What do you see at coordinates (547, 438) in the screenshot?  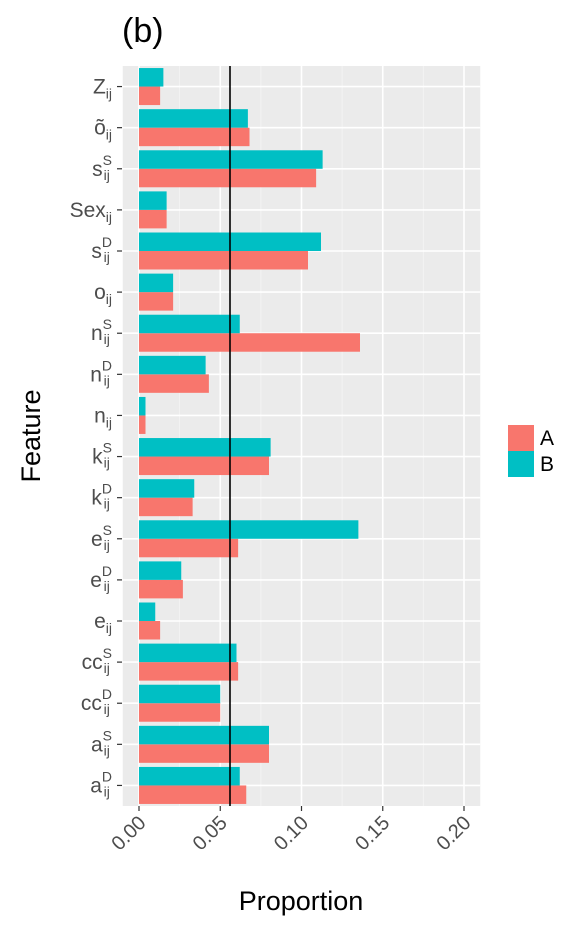 I see `legend-label-A: A` at bounding box center [547, 438].